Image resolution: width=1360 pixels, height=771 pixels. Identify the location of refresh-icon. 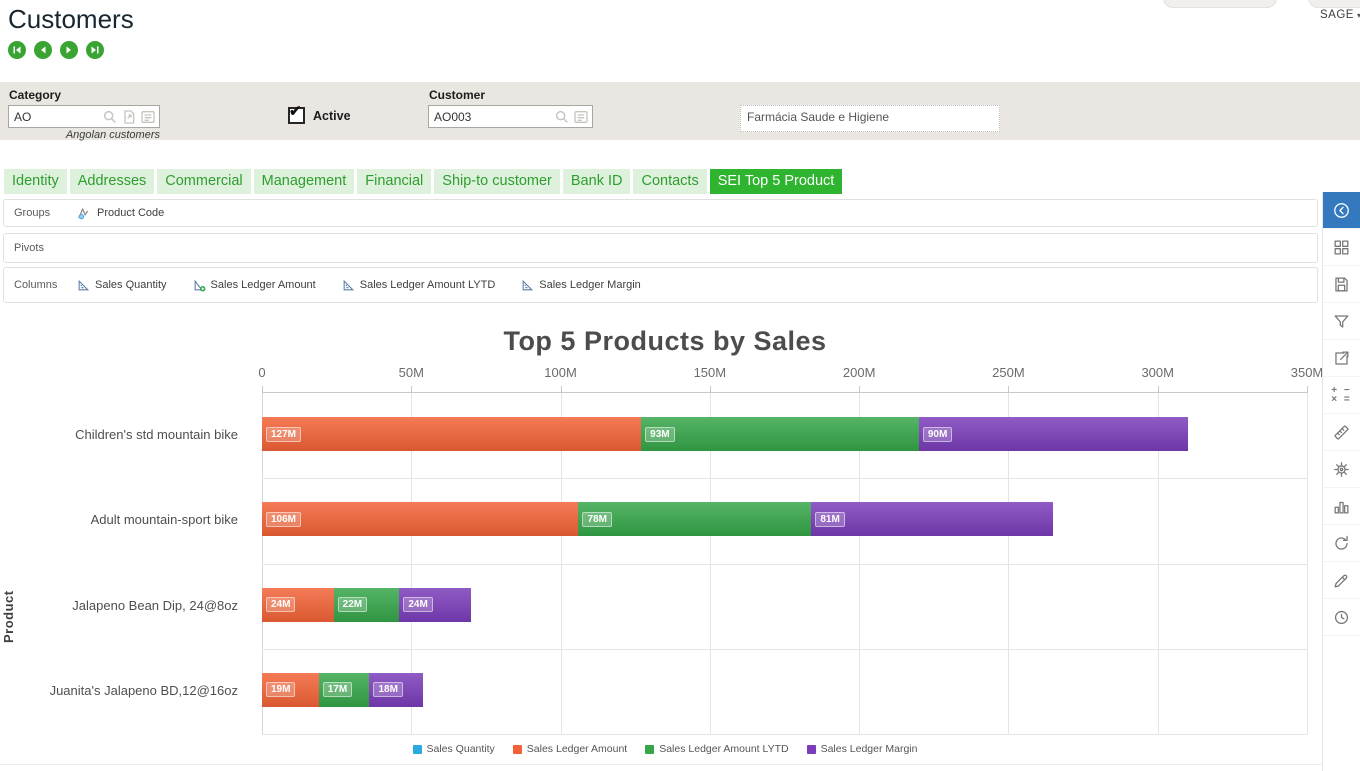
(1341, 543).